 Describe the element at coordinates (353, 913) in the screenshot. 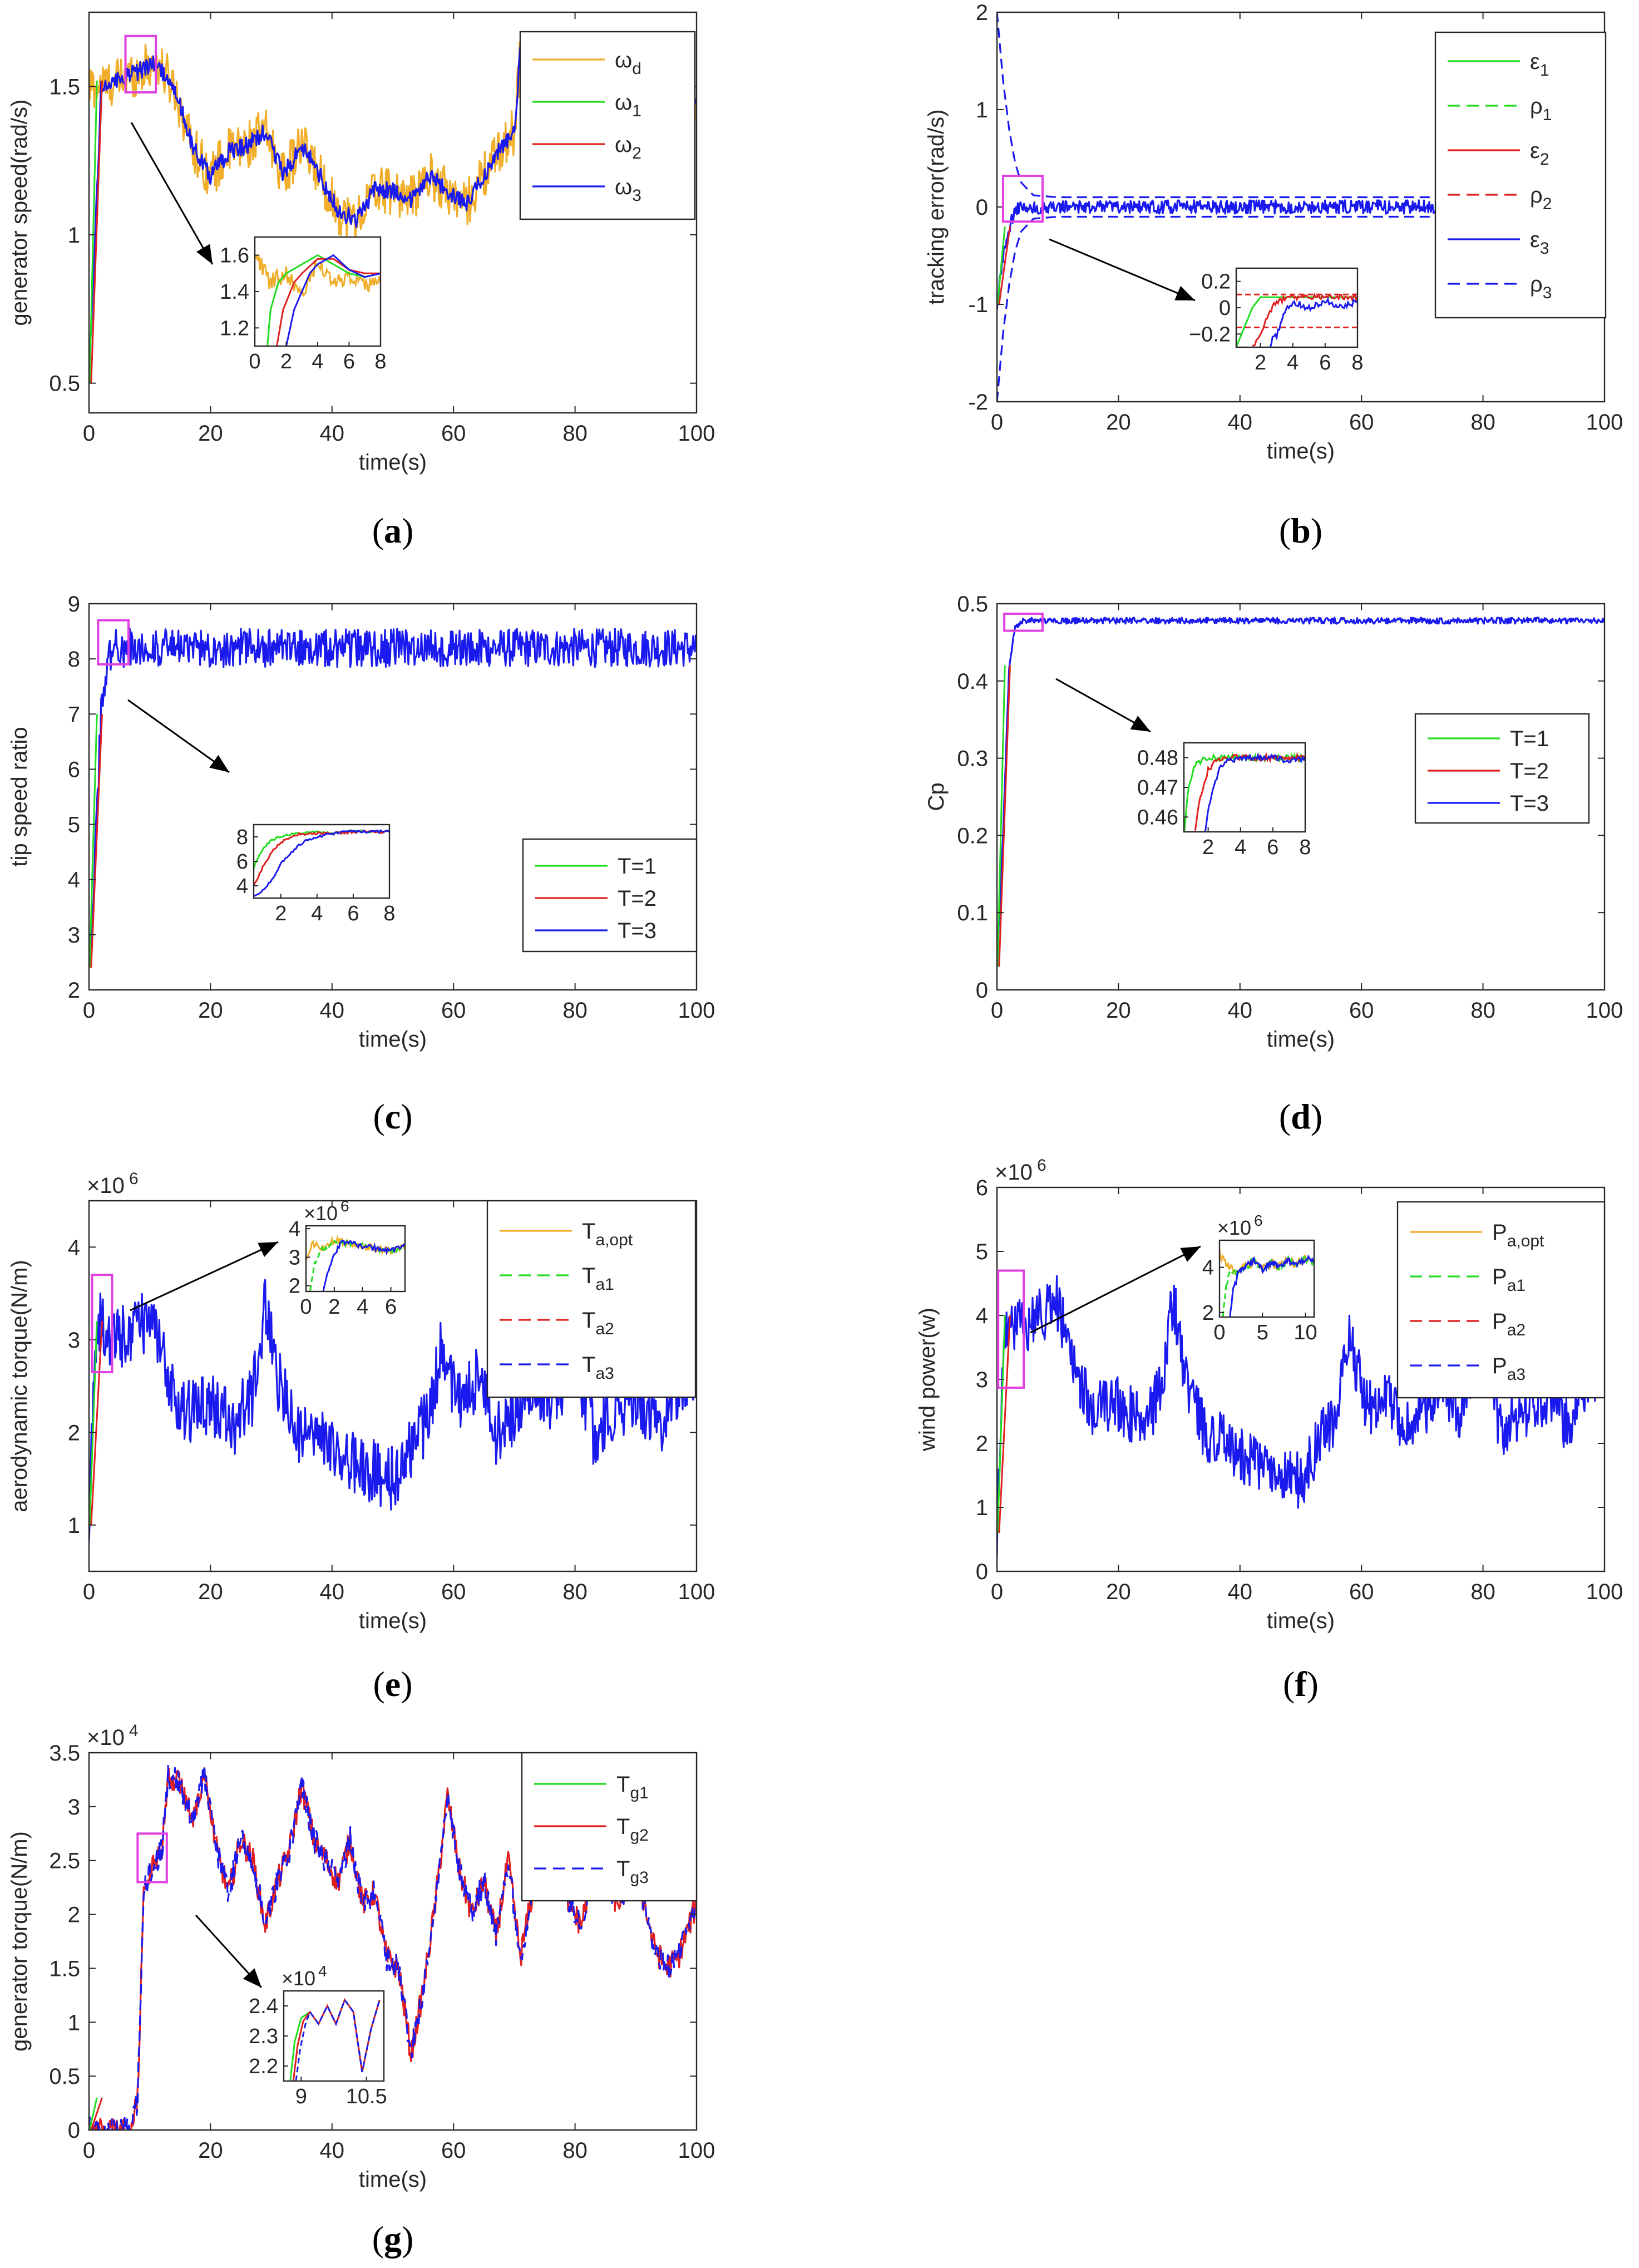

I see `inset-x-tick-label: 6` at that location.